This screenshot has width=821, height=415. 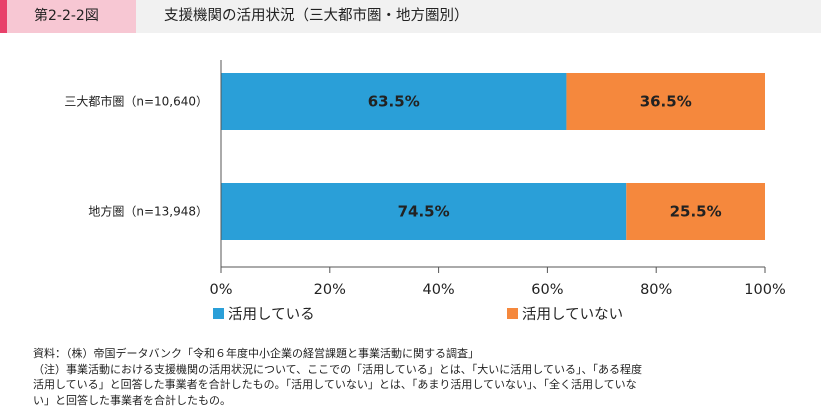 What do you see at coordinates (438, 290) in the screenshot?
I see `x-tick-label: 40%` at bounding box center [438, 290].